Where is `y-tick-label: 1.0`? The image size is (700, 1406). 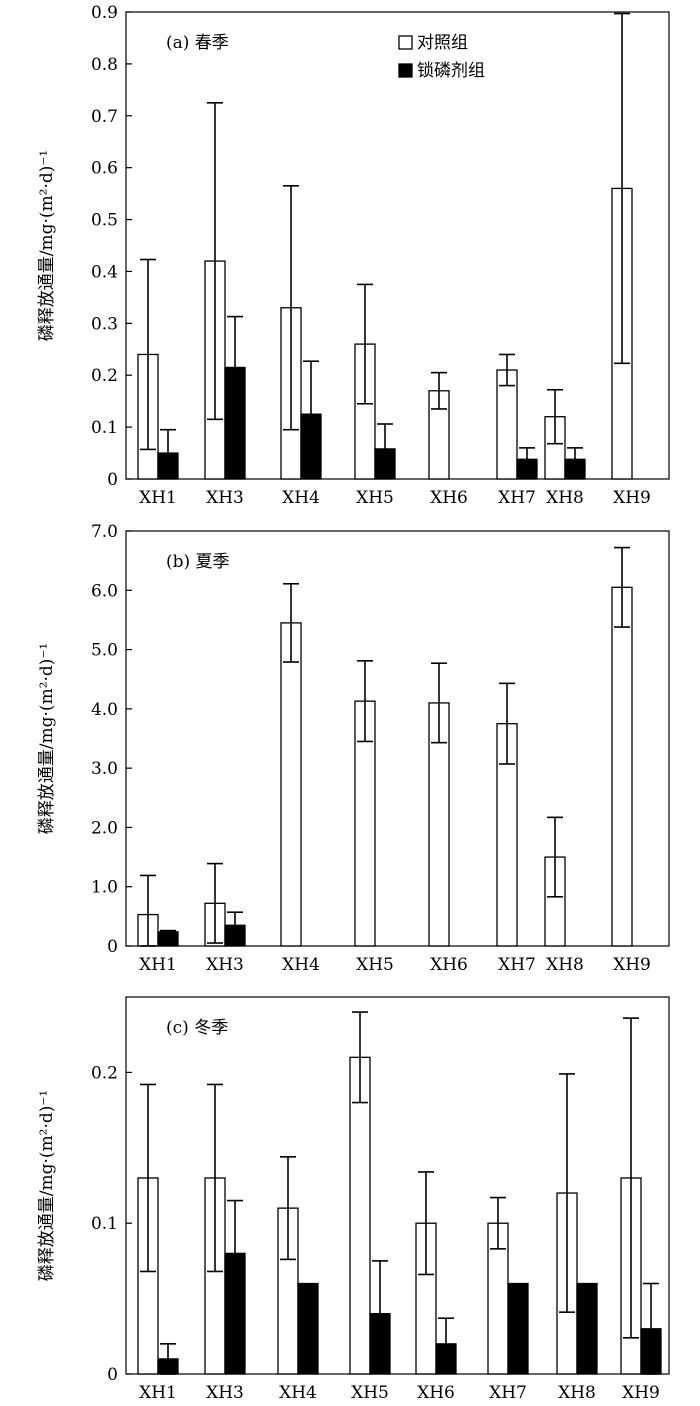
y-tick-label: 1.0 is located at coordinates (104, 888).